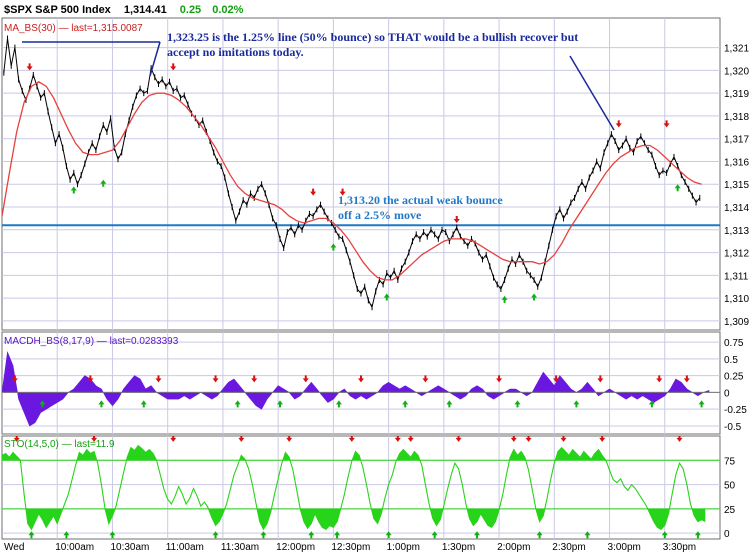  I want to click on sto-y-tick-label: 0, so click(727, 534).